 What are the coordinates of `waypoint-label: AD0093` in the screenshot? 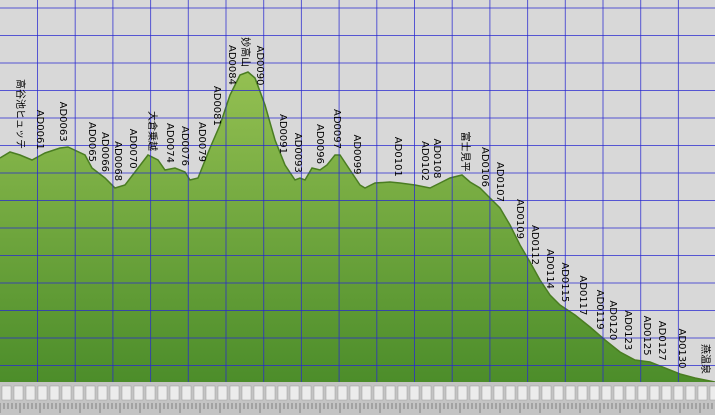 It's located at (297, 153).